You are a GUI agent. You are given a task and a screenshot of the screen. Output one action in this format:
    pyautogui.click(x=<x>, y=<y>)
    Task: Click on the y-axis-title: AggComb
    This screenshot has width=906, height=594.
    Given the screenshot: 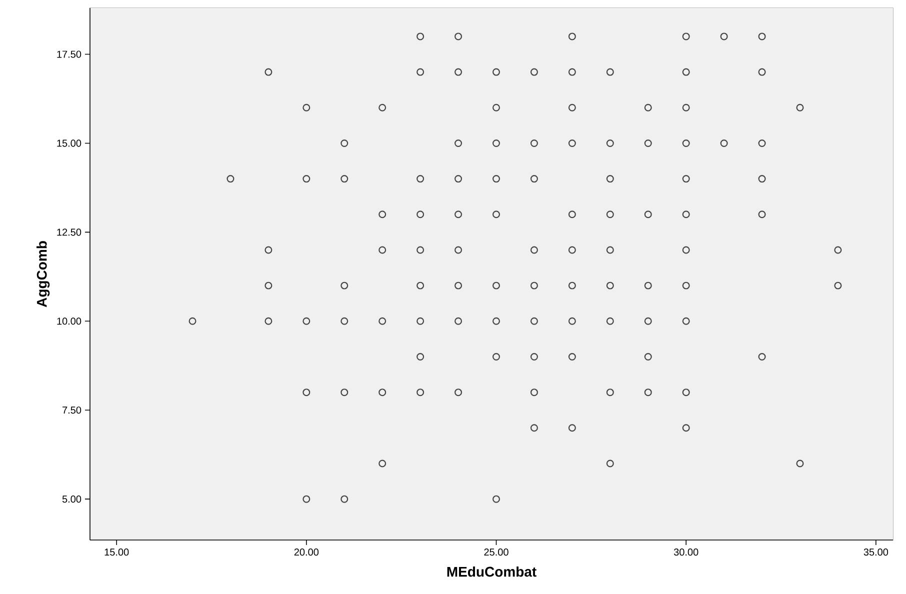 What is the action you would take?
    pyautogui.click(x=43, y=274)
    